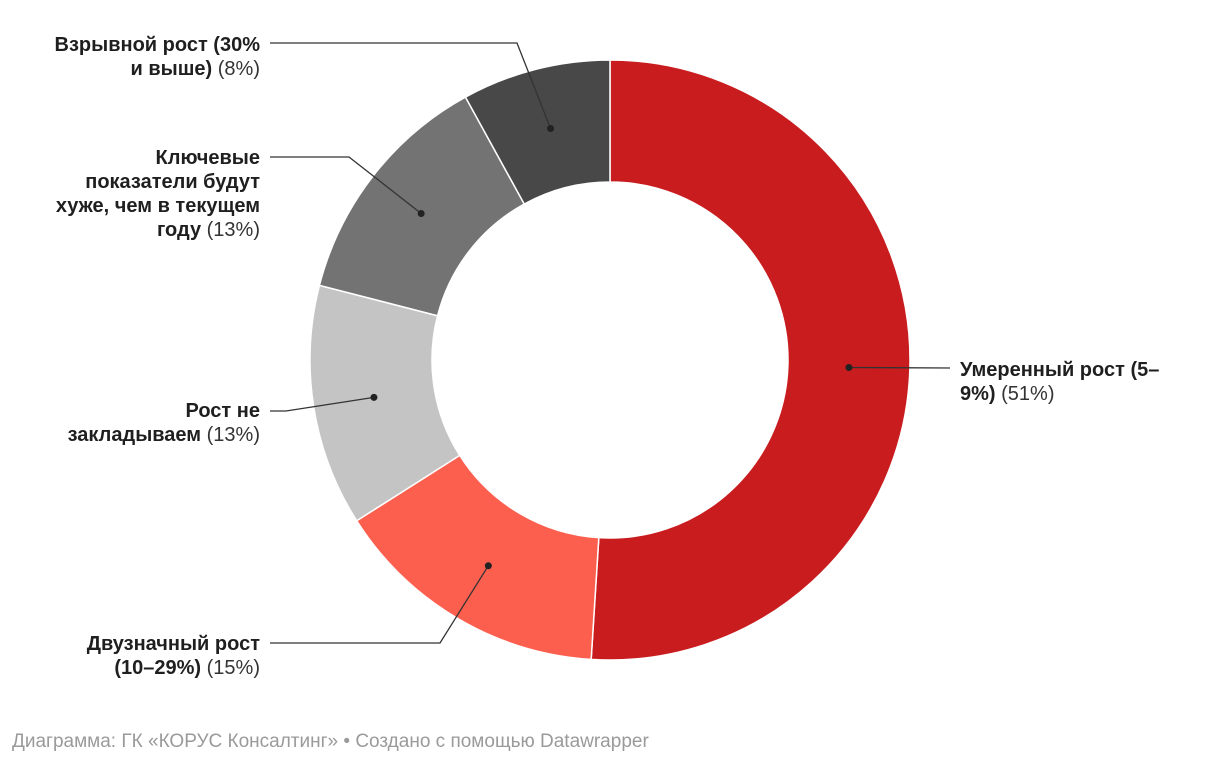  I want to click on label-worse-line3: хуже, чем в текущем, so click(157, 206).